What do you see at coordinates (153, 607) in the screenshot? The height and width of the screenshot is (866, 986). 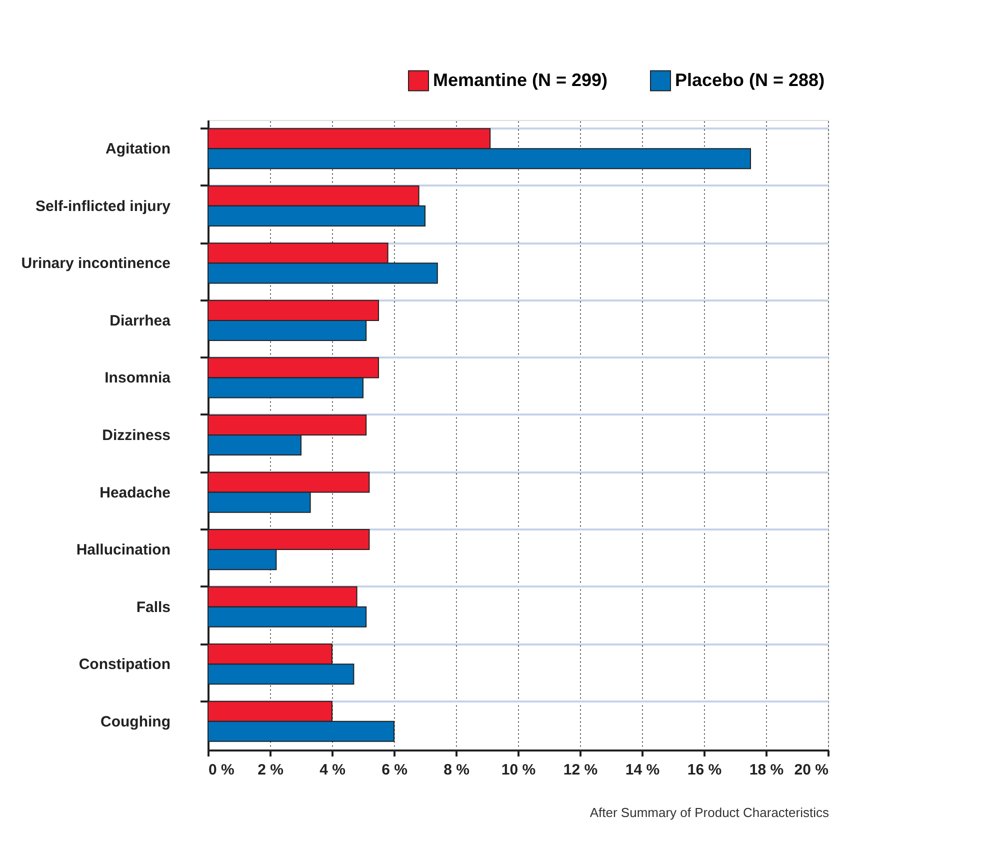 I see `y-tick-label: Falls` at bounding box center [153, 607].